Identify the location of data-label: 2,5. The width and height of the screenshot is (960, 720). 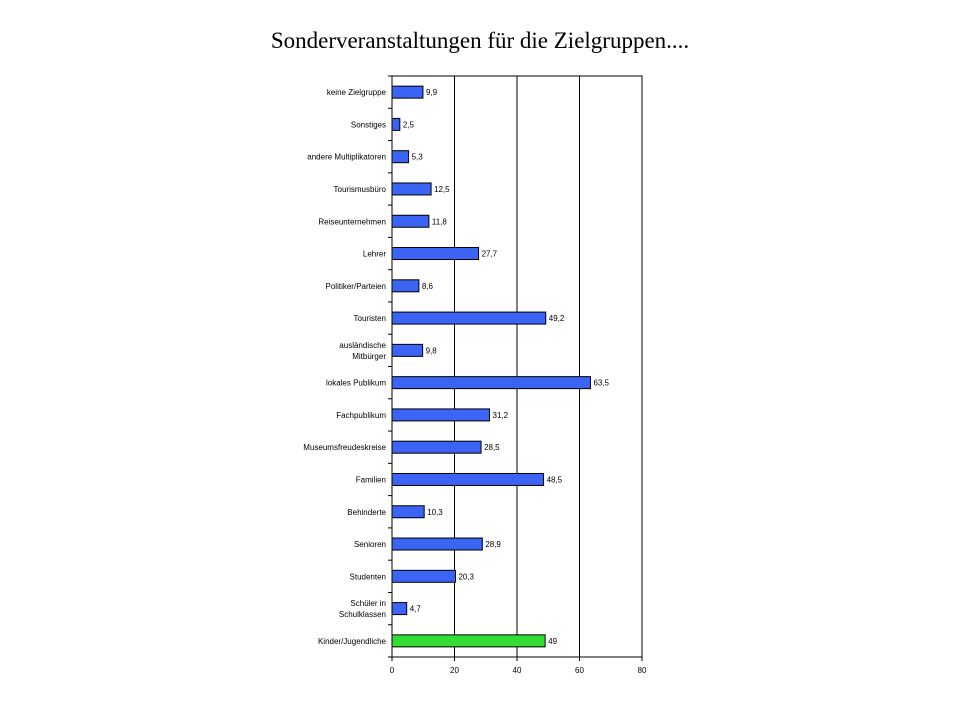
(409, 124).